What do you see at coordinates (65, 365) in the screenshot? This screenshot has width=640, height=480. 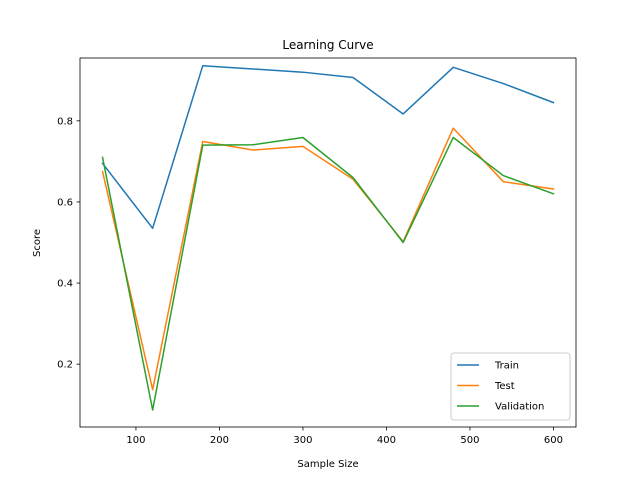 I see `y-tick-label: 0.2` at bounding box center [65, 365].